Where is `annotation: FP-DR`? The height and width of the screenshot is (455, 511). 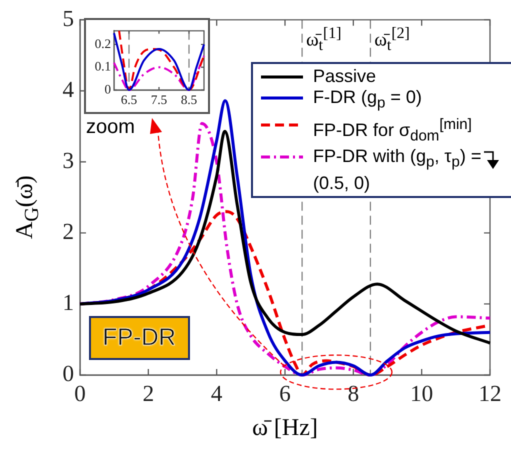 annotation: FP-DR is located at coordinates (139, 338).